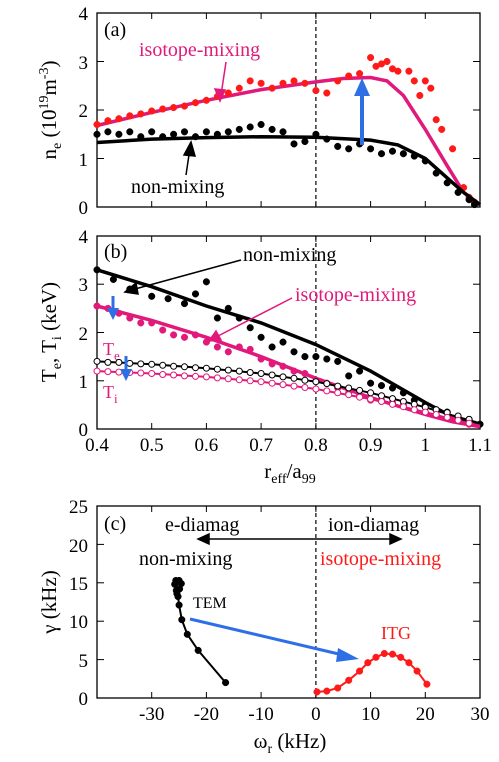 The image size is (499, 762). What do you see at coordinates (84, 111) in the screenshot?
I see `panel-a-ytick-2: 2` at bounding box center [84, 111].